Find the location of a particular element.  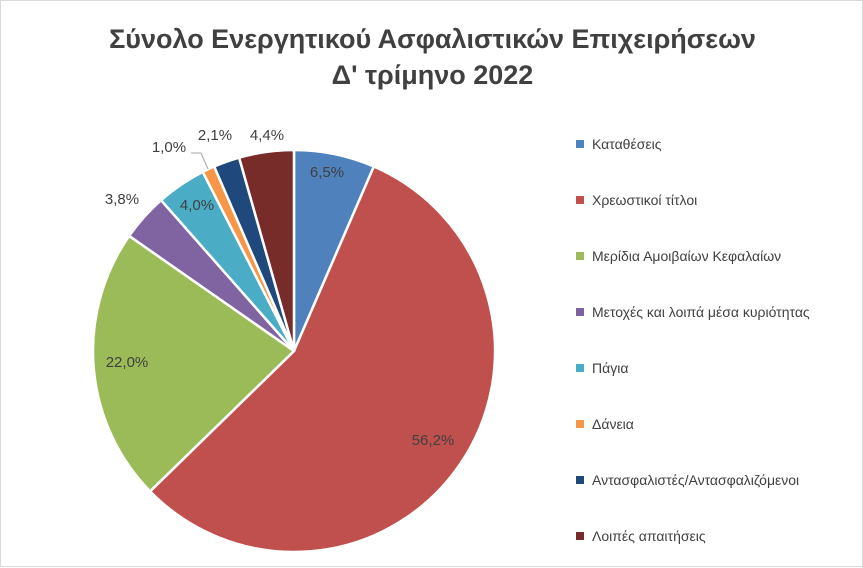

legend-label: Λοιπές απαιτήσεις is located at coordinates (649, 536).